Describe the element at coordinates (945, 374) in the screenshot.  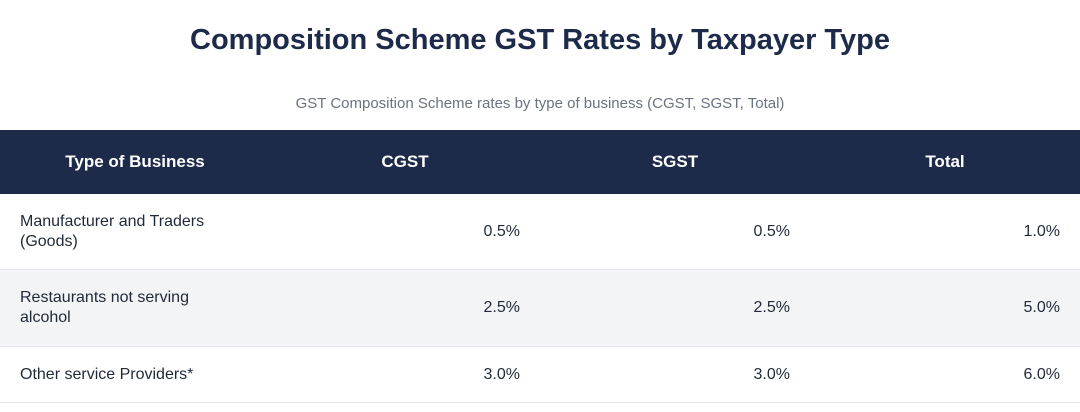
I see `total-cell: 6.0%` at that location.